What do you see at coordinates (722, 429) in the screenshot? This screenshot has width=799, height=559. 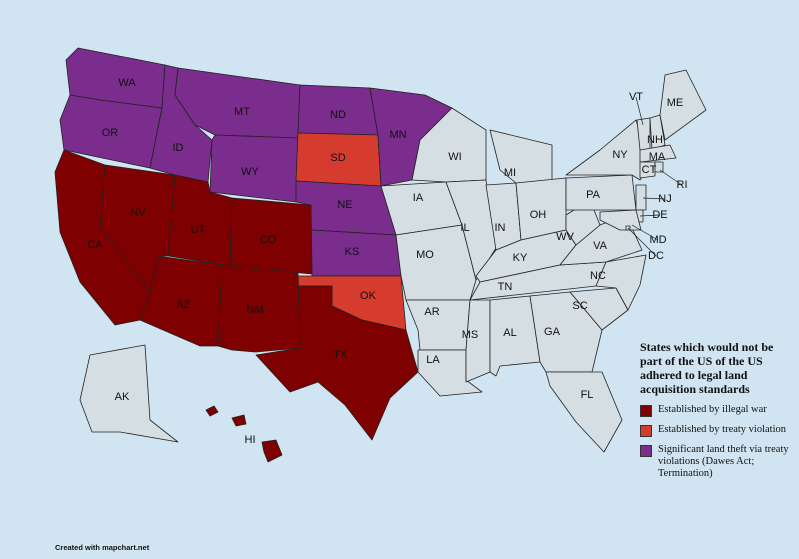 I see `legend-label: Established by treaty violation` at bounding box center [722, 429].